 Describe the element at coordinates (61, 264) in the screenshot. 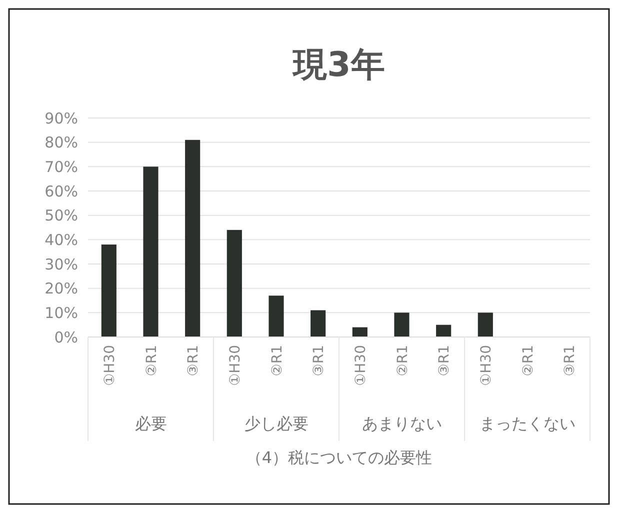

I see `y-tick-label: 30%` at that location.